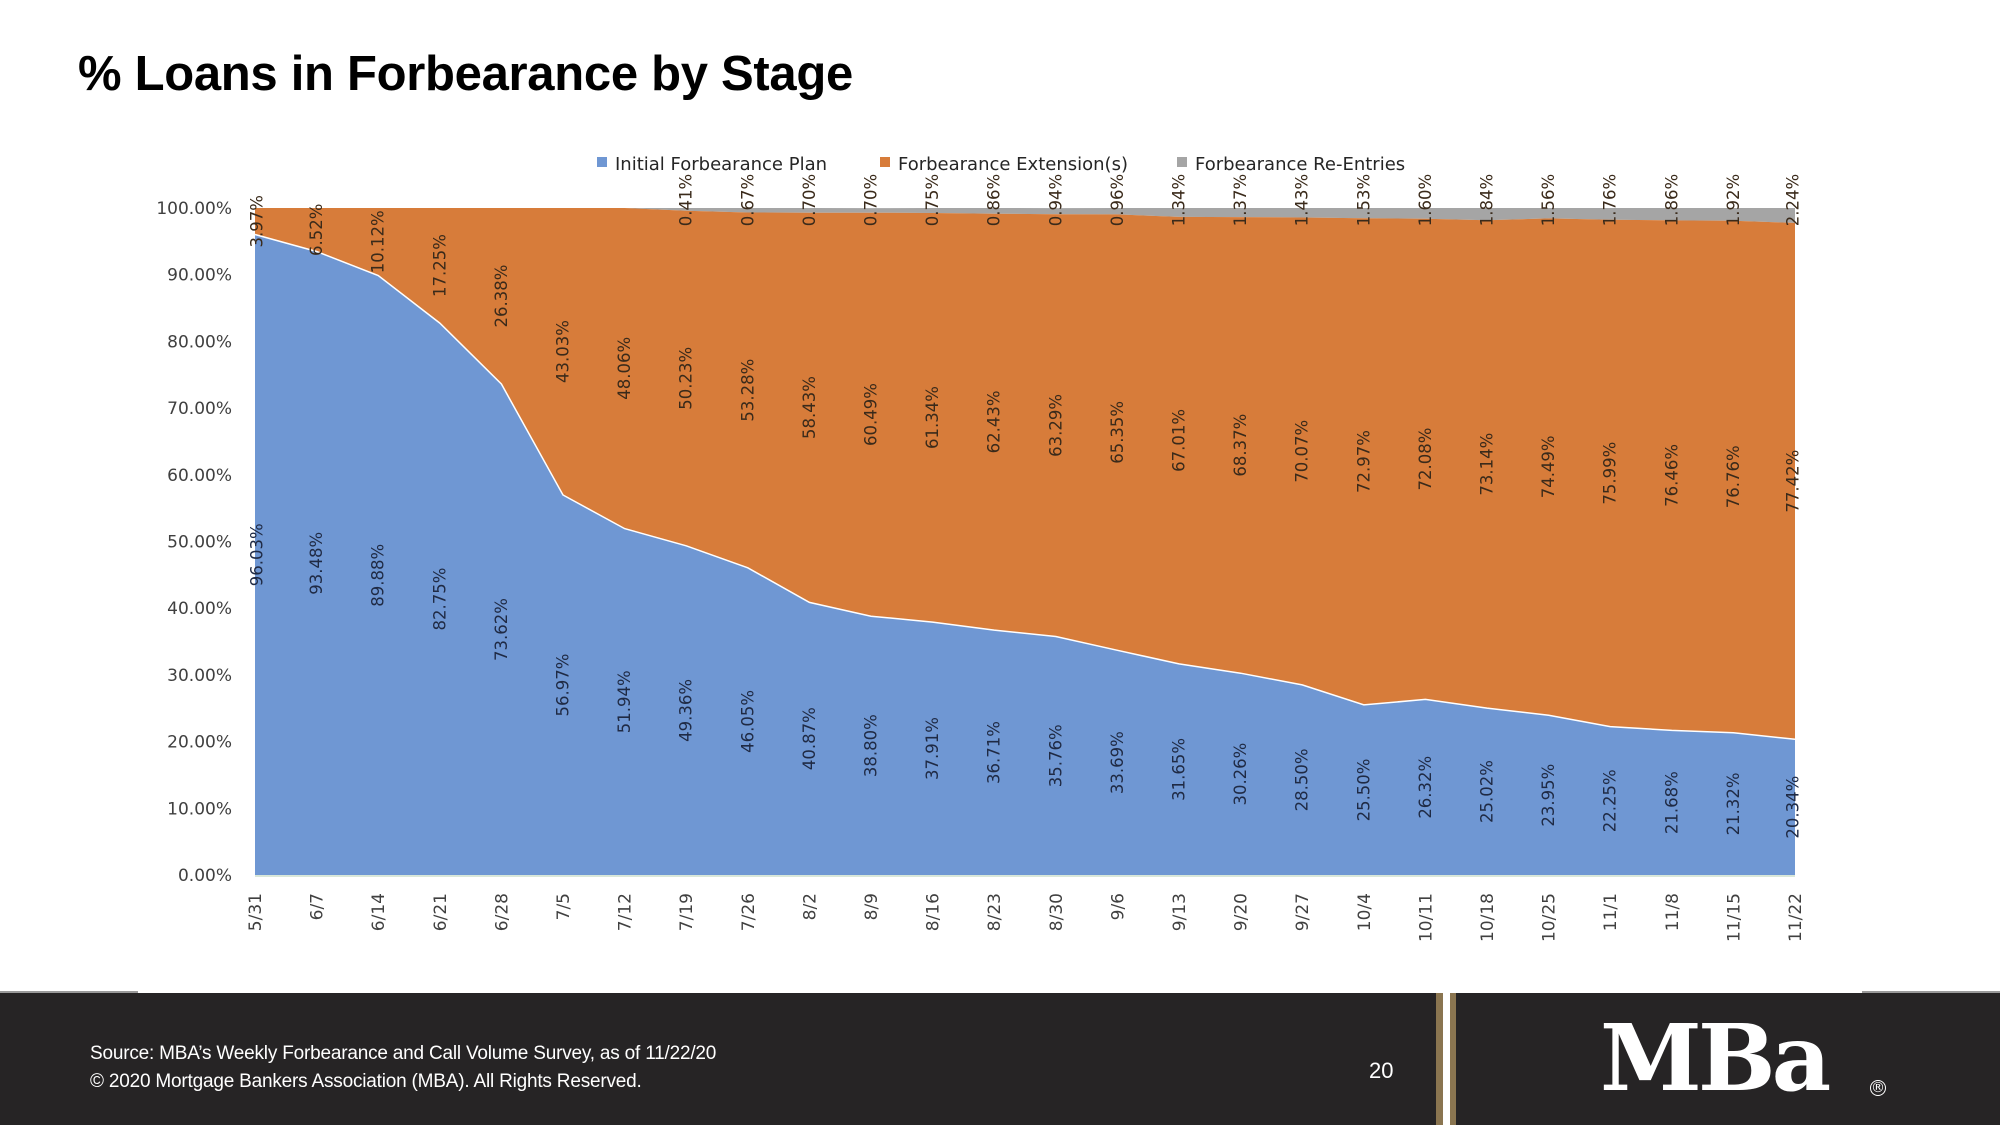  I want to click on data-label-extension: 61.34%, so click(932, 417).